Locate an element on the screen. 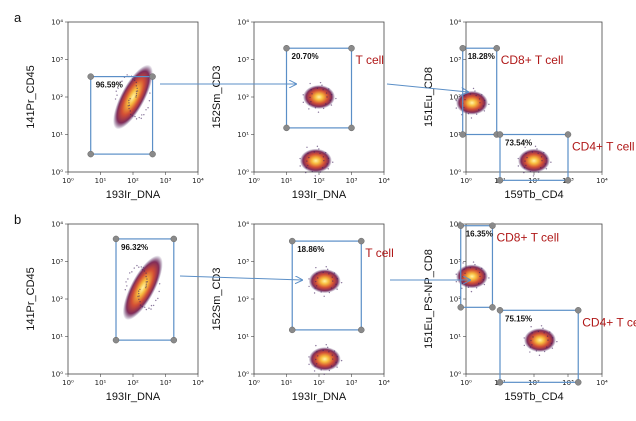 This screenshot has width=636, height=421. panel-label-a: a is located at coordinates (18, 17).